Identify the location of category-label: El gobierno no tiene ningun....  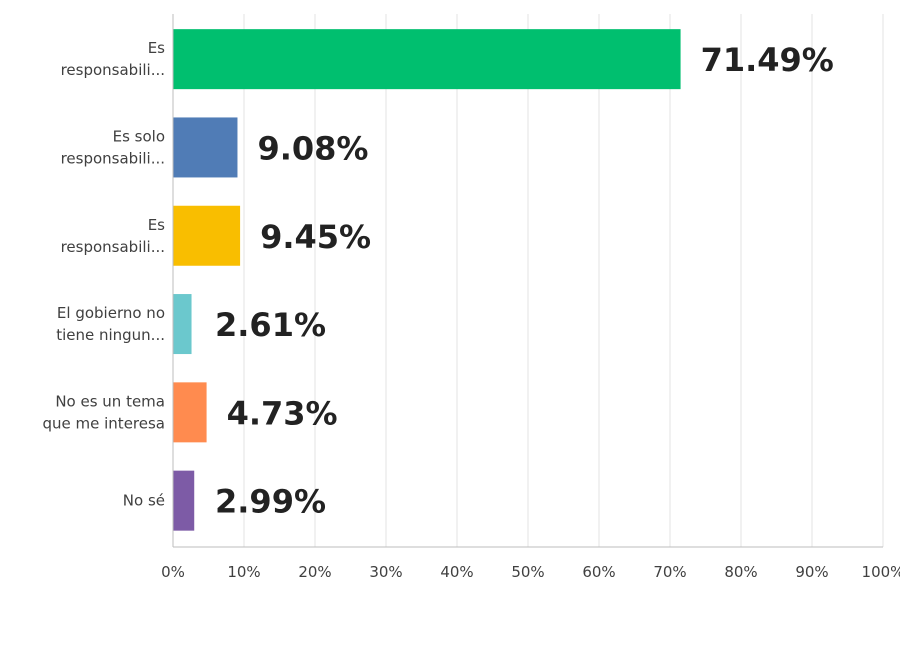
(110, 324).